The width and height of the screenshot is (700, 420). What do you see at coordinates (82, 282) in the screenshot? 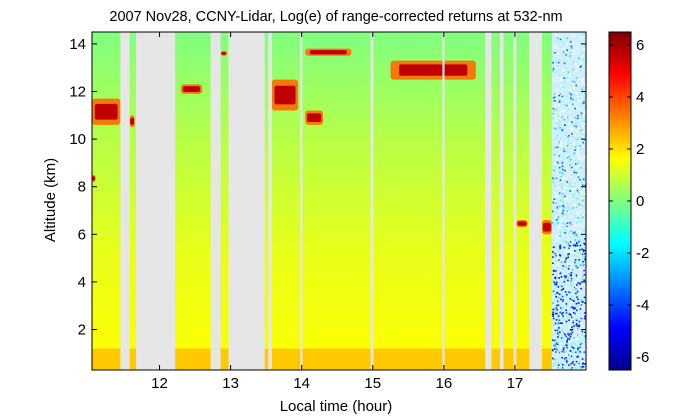
I see `y-tick-label-4: 4` at bounding box center [82, 282].